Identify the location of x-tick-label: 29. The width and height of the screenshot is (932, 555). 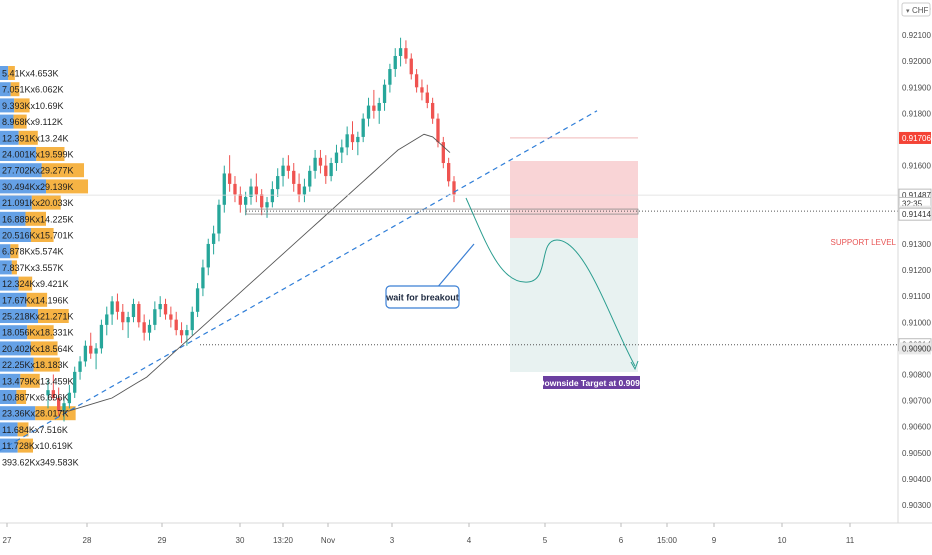
(162, 540).